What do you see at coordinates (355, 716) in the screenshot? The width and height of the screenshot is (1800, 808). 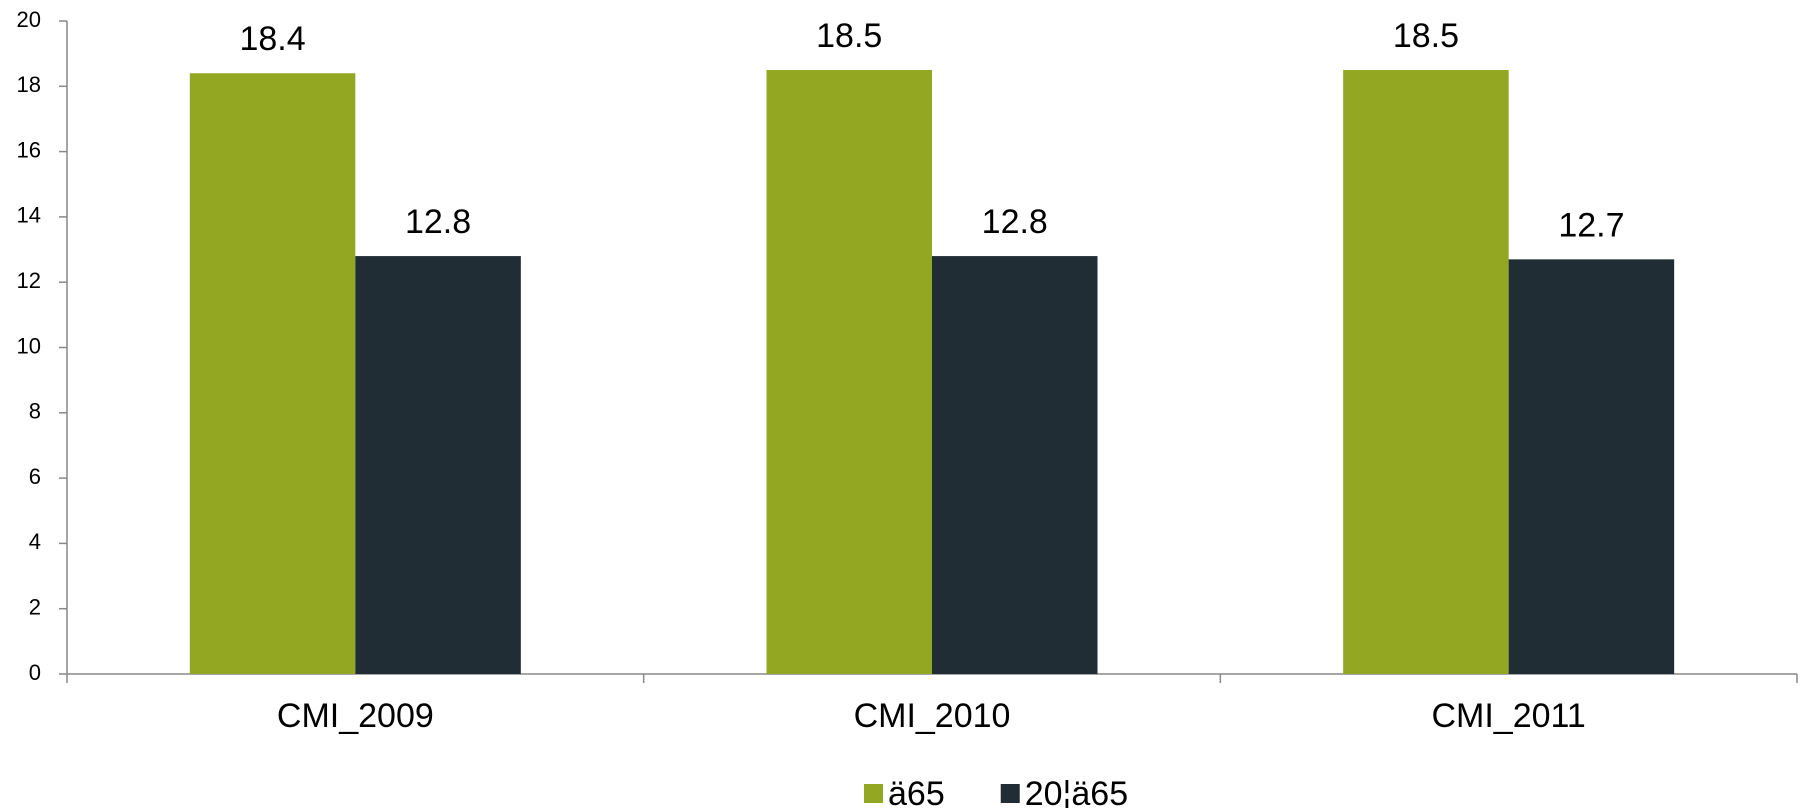 I see `x-tick-label: CMI_2009` at bounding box center [355, 716].